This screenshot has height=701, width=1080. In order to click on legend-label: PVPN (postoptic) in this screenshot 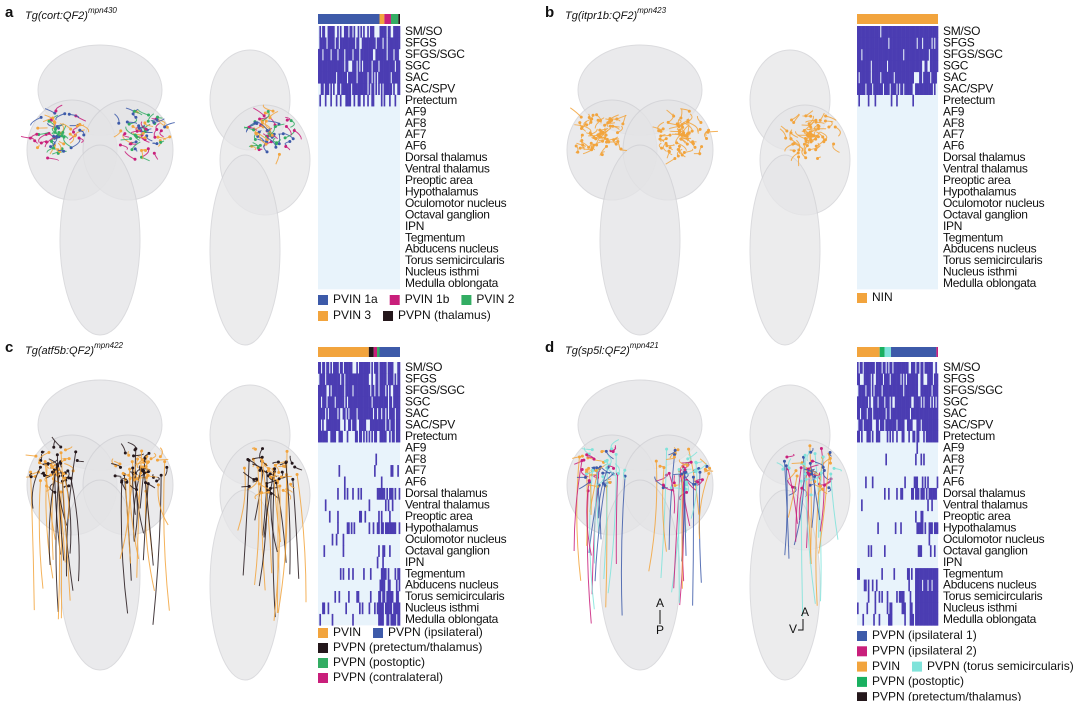, I will do `click(379, 662)`.